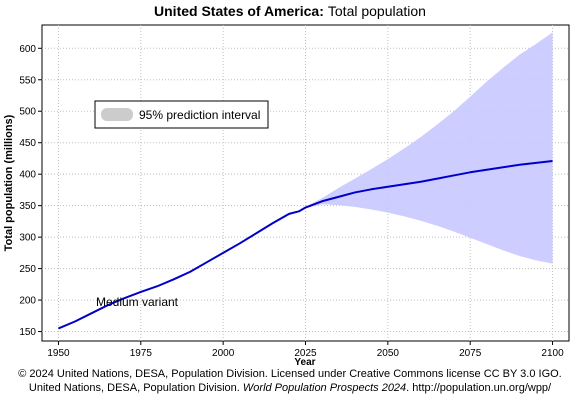 The image size is (580, 400). What do you see at coordinates (388, 353) in the screenshot?
I see `x-tick-label: 2050` at bounding box center [388, 353].